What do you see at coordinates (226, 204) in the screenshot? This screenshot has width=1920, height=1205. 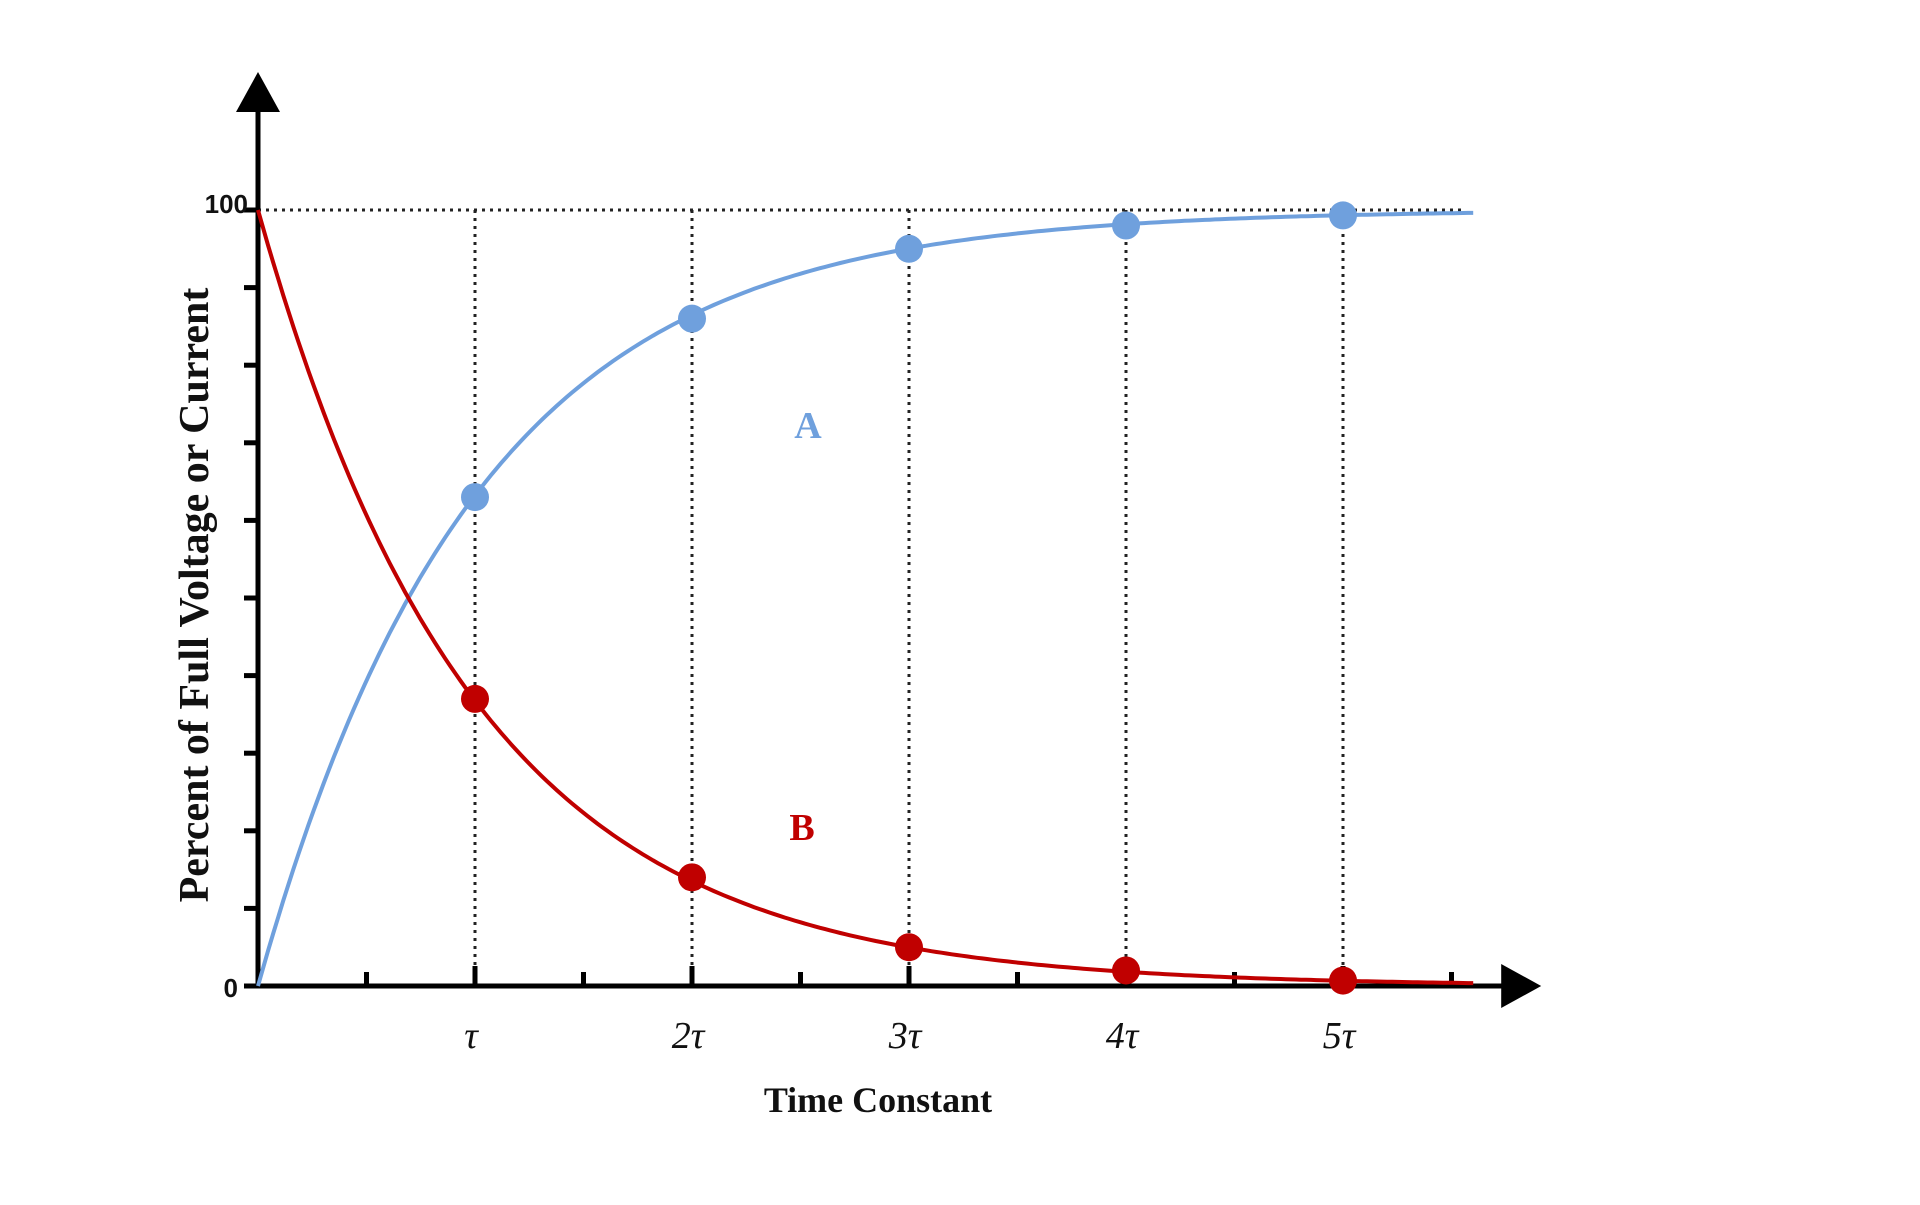 I see `y-tick-label-100: 100` at bounding box center [226, 204].